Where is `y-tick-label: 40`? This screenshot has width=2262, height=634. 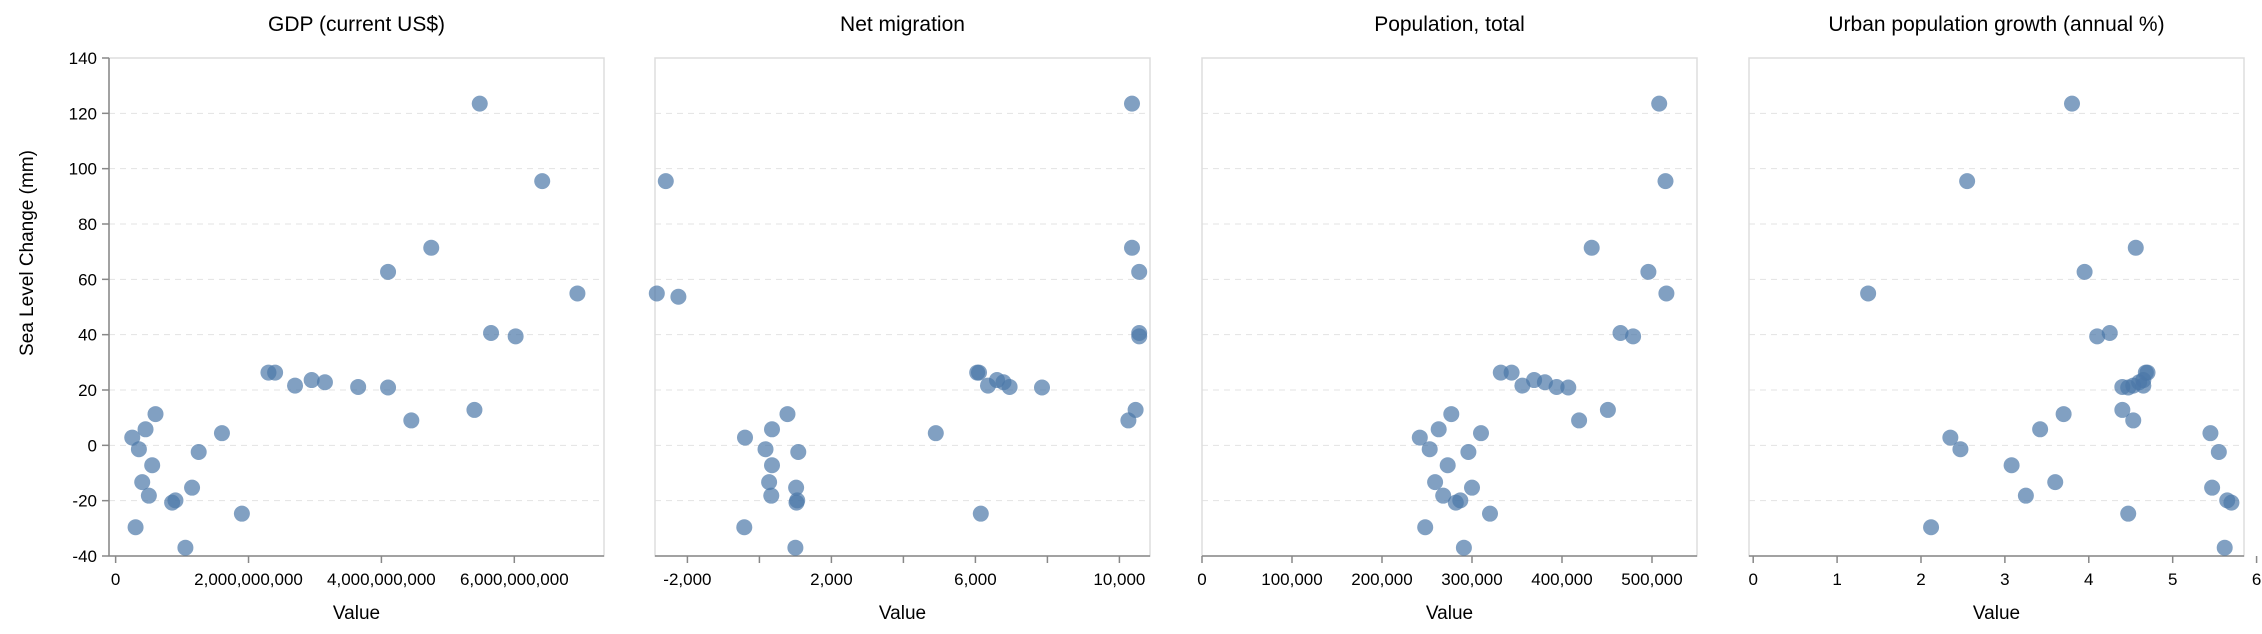
y-tick-label: 40 is located at coordinates (87, 335).